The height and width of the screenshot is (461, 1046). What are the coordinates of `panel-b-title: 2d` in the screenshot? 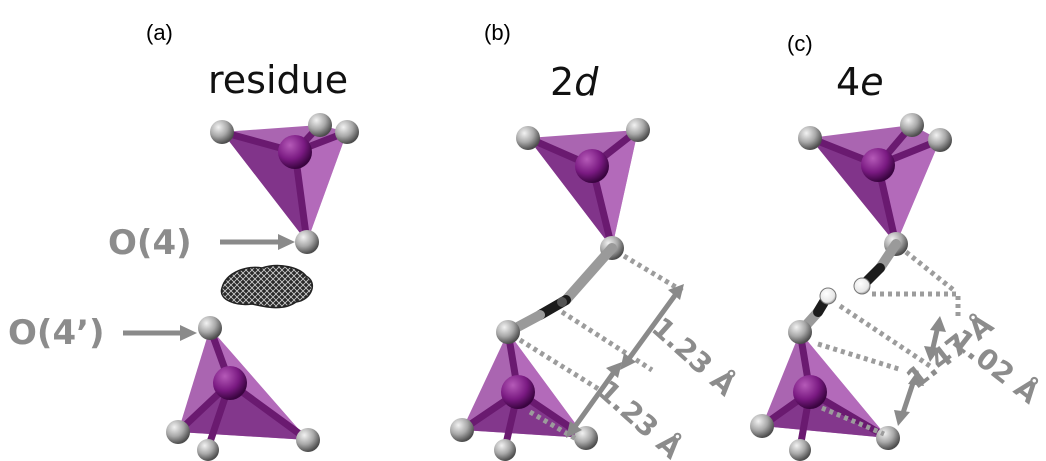 It's located at (574, 82).